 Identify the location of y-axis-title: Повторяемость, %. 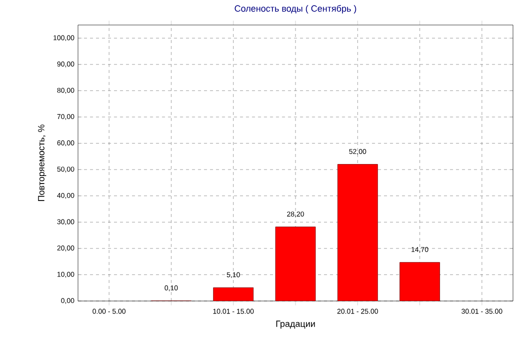
(42, 162).